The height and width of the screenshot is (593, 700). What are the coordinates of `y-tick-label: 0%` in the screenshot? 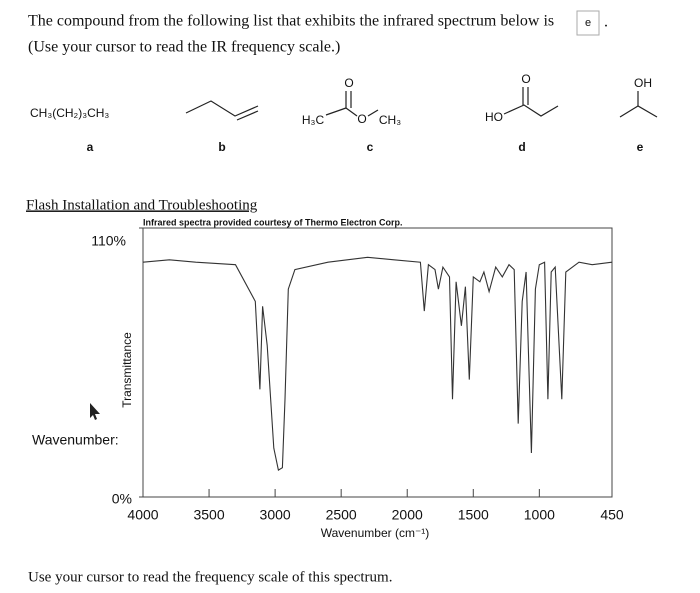 It's located at (122, 499).